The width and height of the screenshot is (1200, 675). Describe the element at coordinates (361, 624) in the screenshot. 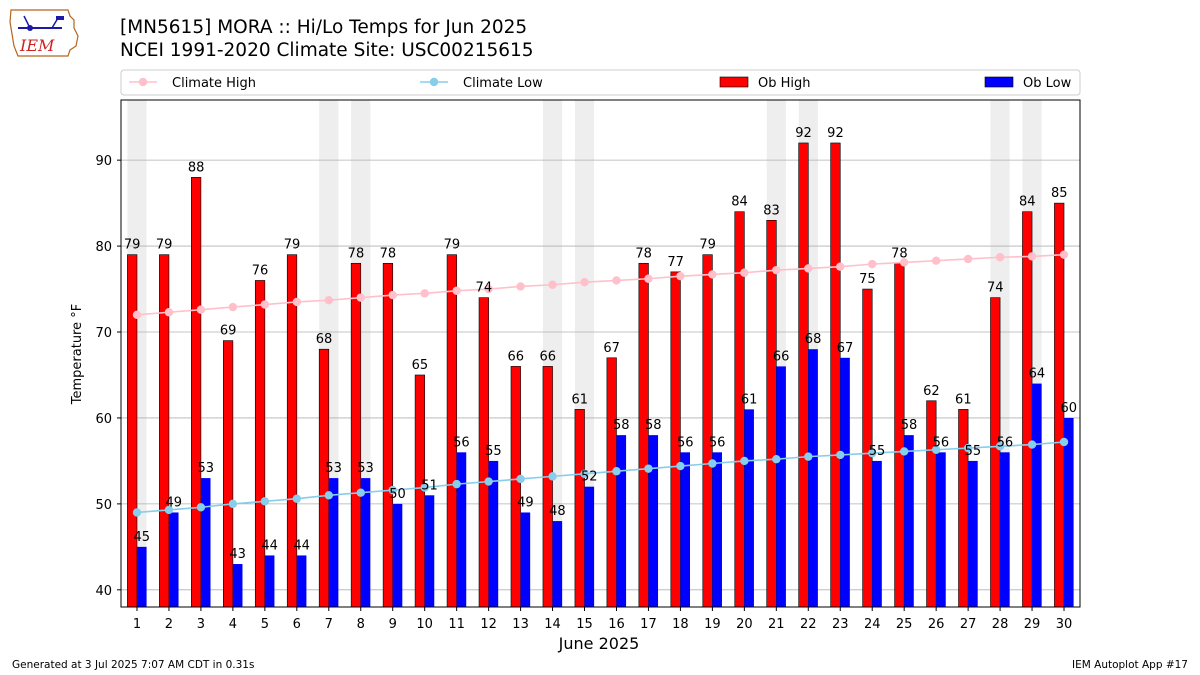

I see `x-tick-label: 8` at that location.